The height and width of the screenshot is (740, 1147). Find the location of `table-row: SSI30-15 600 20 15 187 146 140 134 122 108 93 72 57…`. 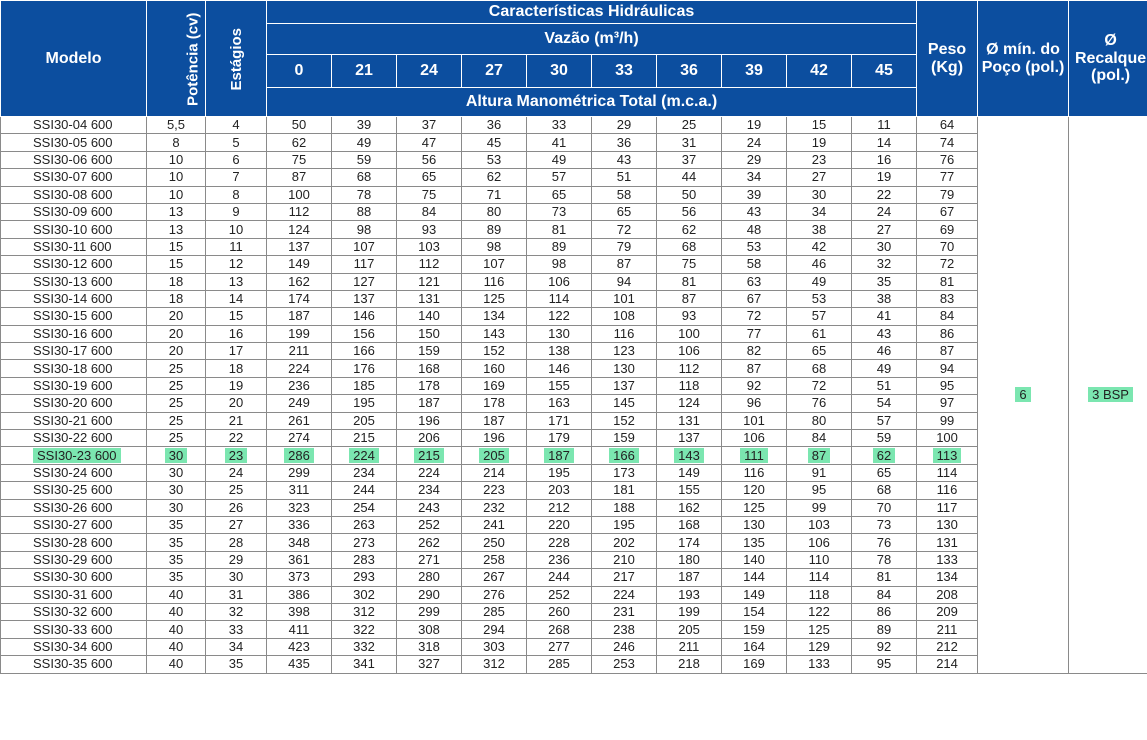

table-row: SSI30-15 600 20 15 187 146 140 134 122 108 93 72 57… is located at coordinates (573, 316).